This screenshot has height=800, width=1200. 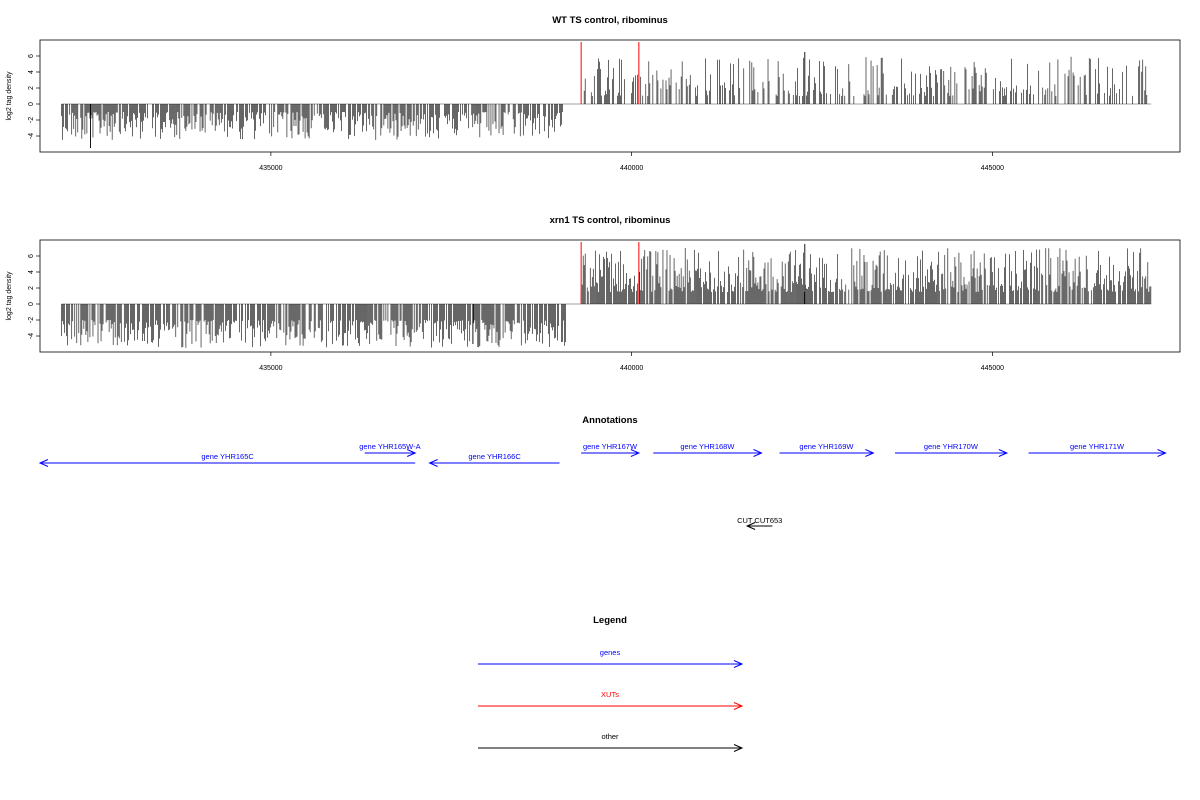 I want to click on other-arrow, so click(x=759, y=526).